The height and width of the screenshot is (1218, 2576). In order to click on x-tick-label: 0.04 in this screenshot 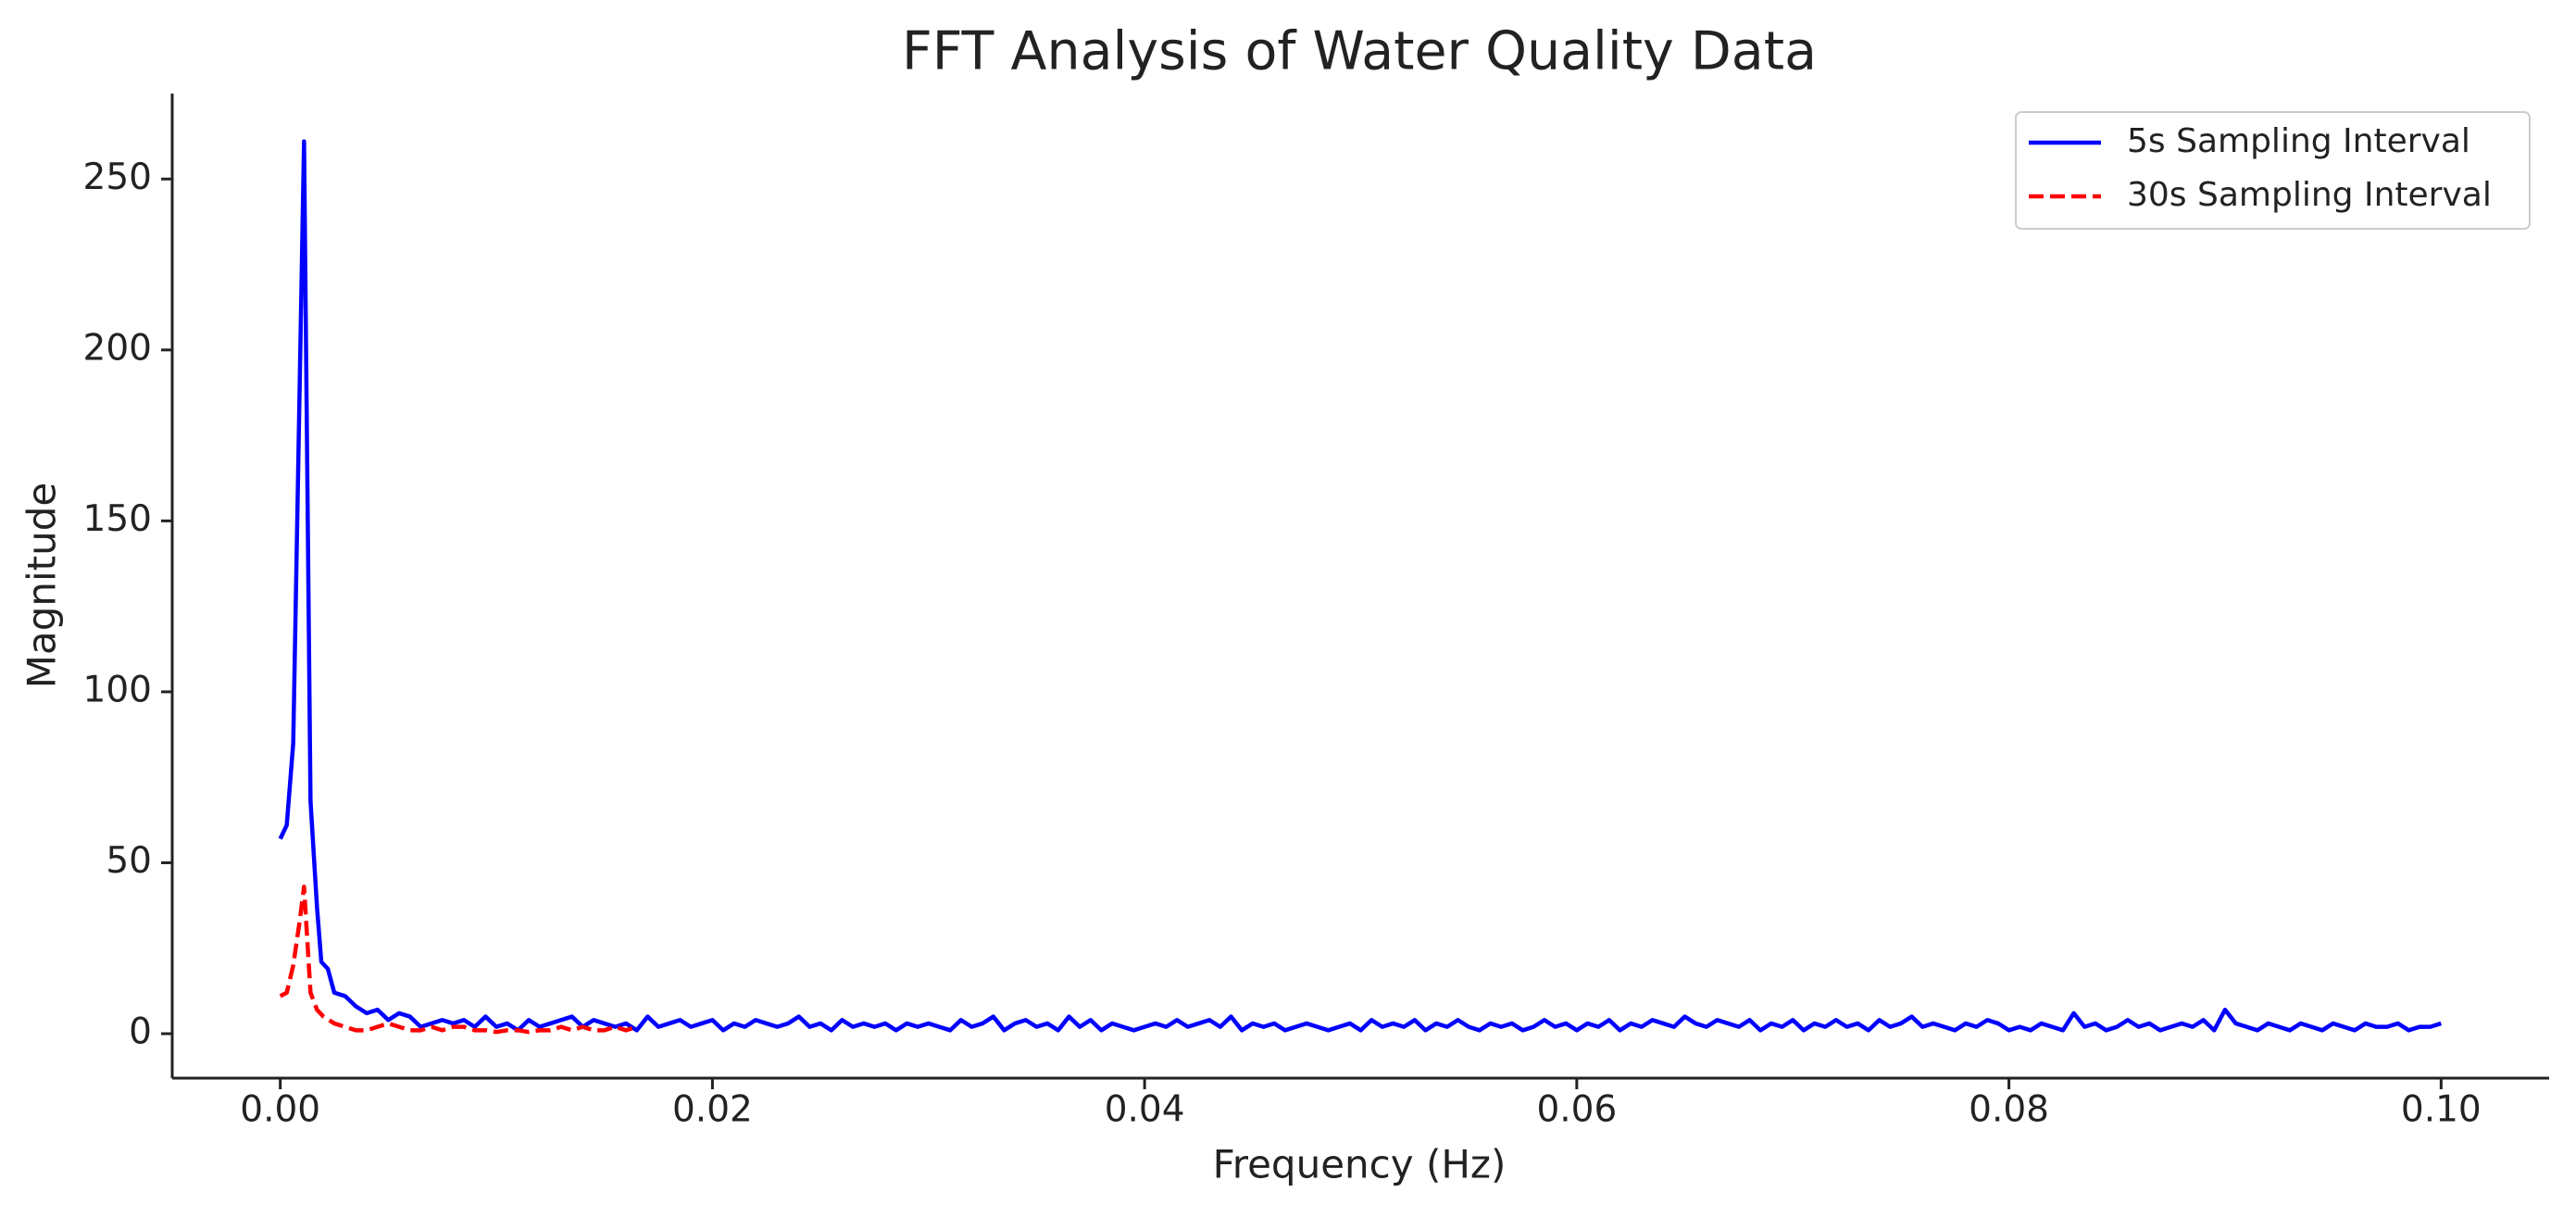, I will do `click(1145, 1110)`.